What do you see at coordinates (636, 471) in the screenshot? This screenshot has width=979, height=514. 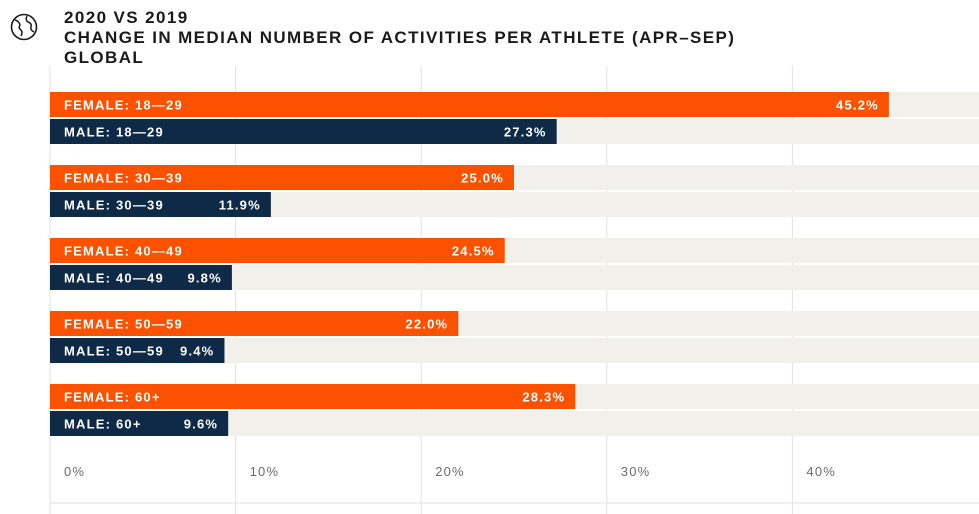 I see `x-tick-label: 30%` at bounding box center [636, 471].